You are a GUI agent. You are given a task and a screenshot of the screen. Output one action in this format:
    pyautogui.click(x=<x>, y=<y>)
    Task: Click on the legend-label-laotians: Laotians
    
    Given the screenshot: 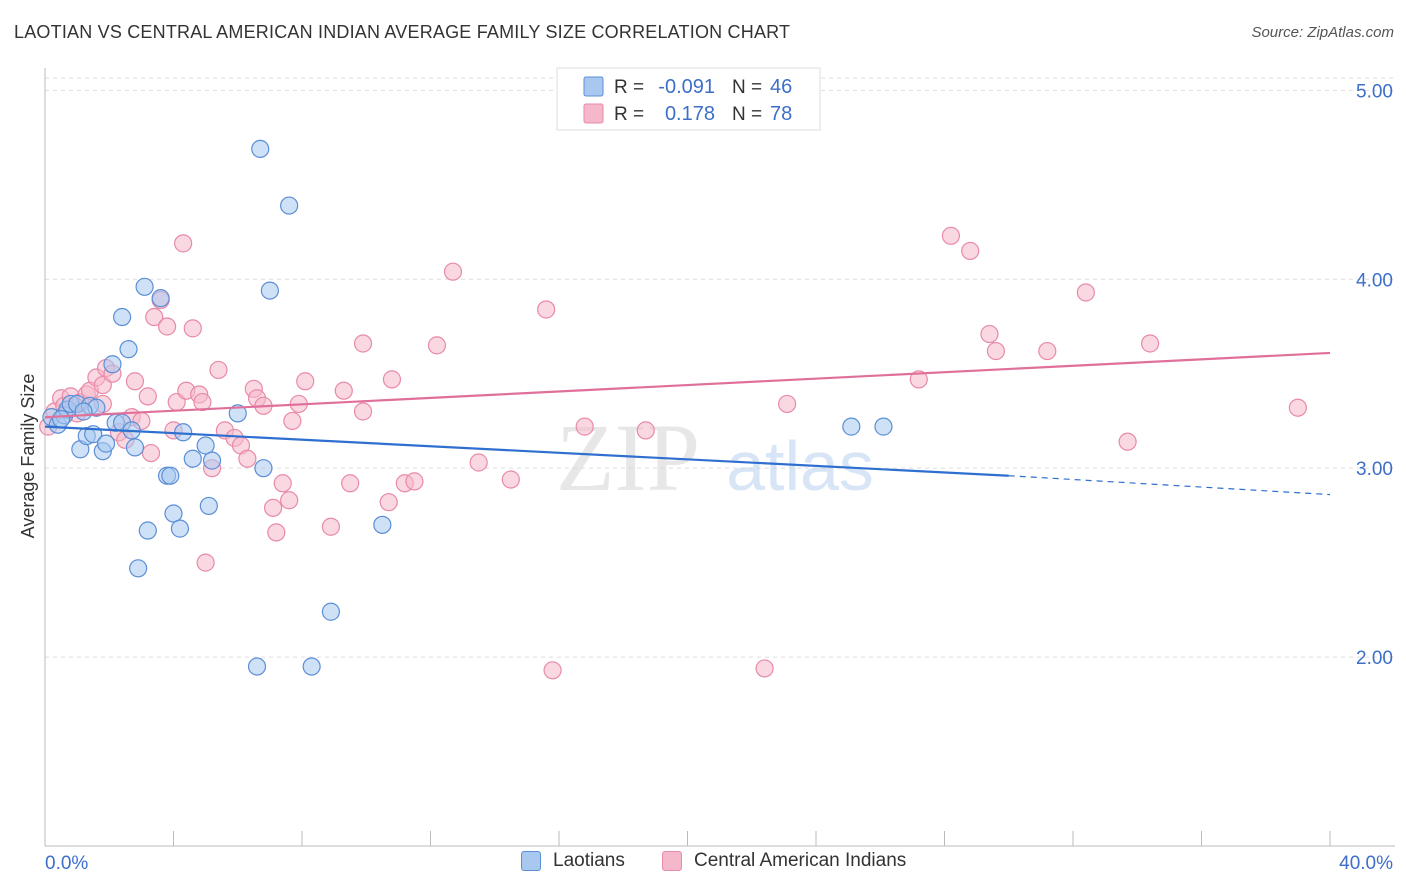 What is the action you would take?
    pyautogui.click(x=589, y=860)
    